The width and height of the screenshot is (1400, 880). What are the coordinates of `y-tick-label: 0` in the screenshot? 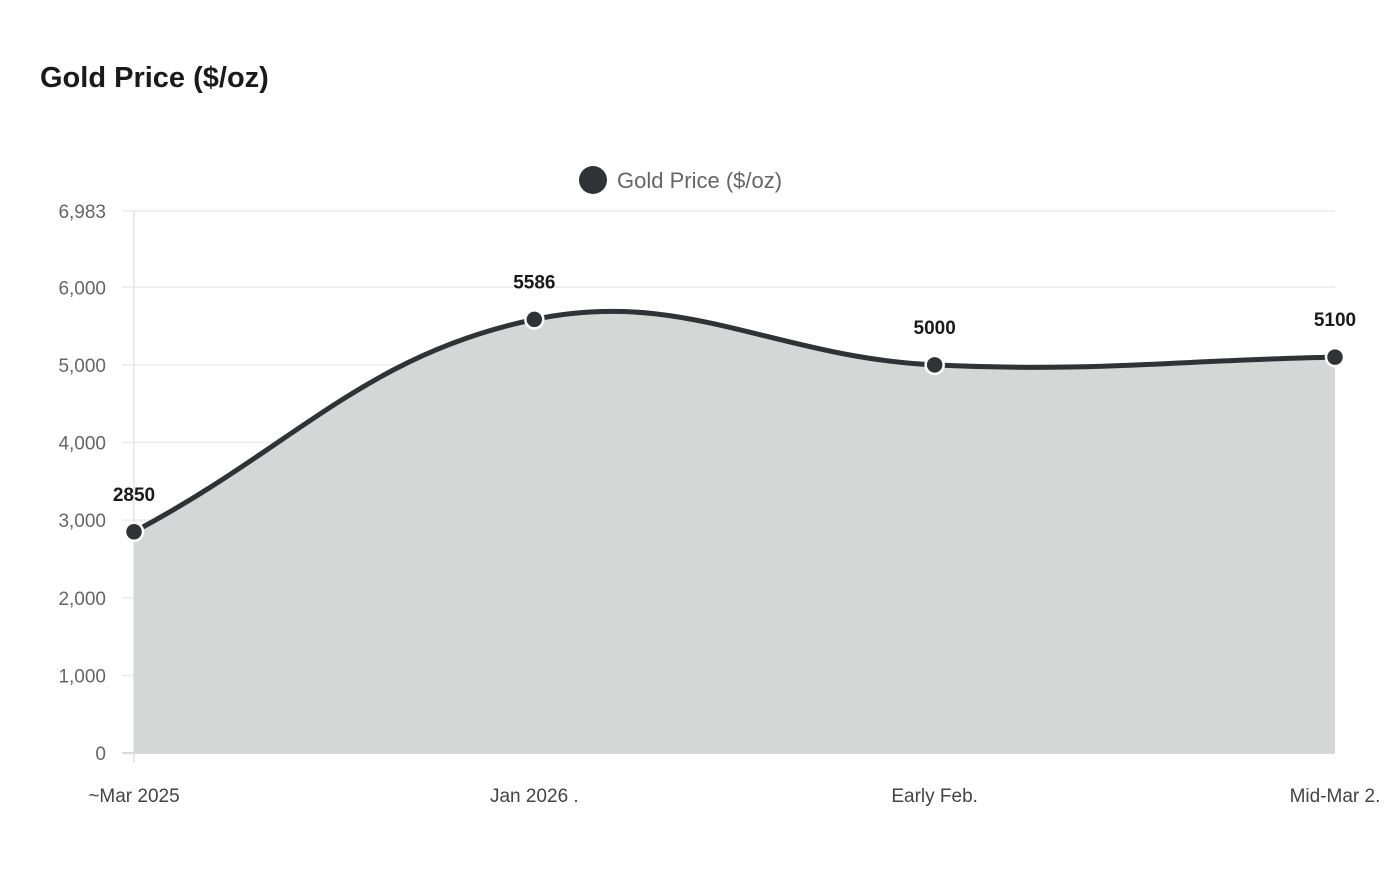 It's located at (100, 754).